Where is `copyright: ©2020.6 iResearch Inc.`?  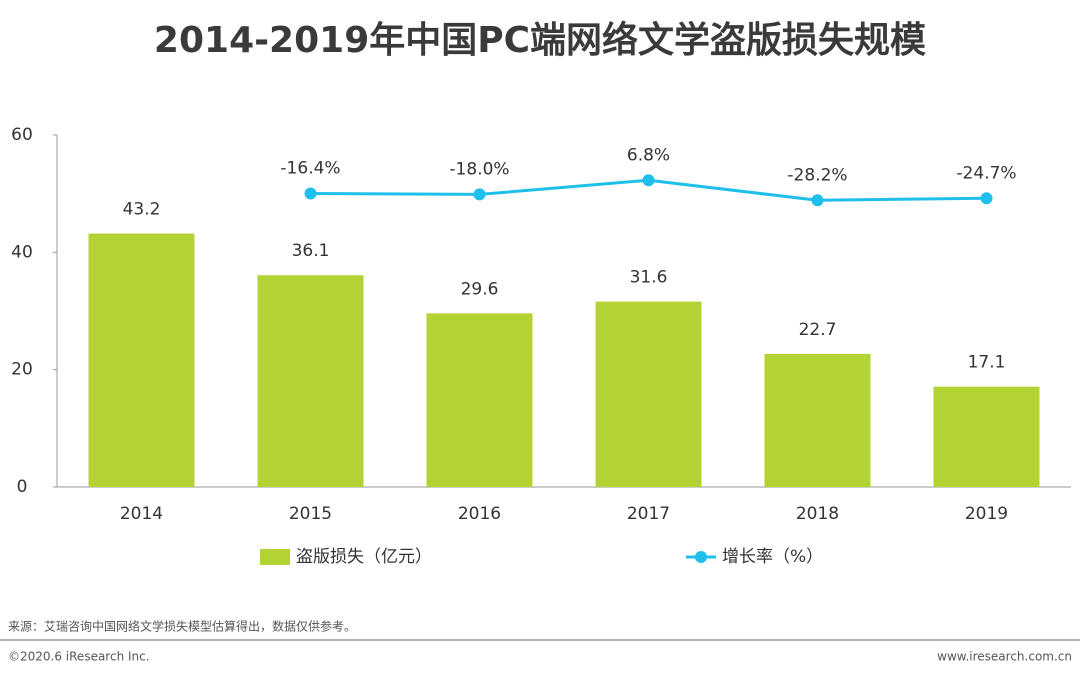 copyright: ©2020.6 iResearch Inc. is located at coordinates (79, 657).